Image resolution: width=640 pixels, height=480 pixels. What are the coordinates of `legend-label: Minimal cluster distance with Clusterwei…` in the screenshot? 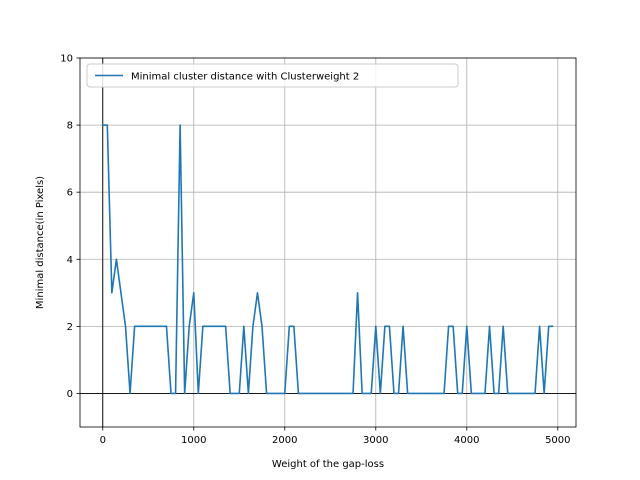 It's located at (245, 77).